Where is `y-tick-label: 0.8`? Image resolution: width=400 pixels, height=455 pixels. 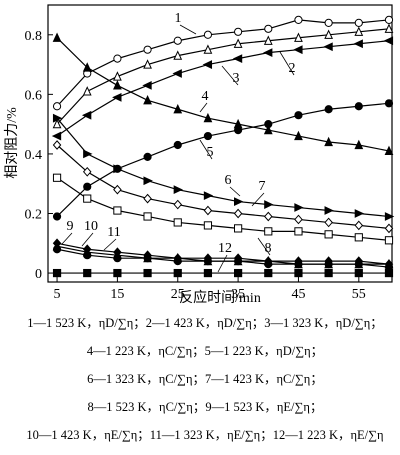
y-tick-label: 0.8 is located at coordinates (34, 36).